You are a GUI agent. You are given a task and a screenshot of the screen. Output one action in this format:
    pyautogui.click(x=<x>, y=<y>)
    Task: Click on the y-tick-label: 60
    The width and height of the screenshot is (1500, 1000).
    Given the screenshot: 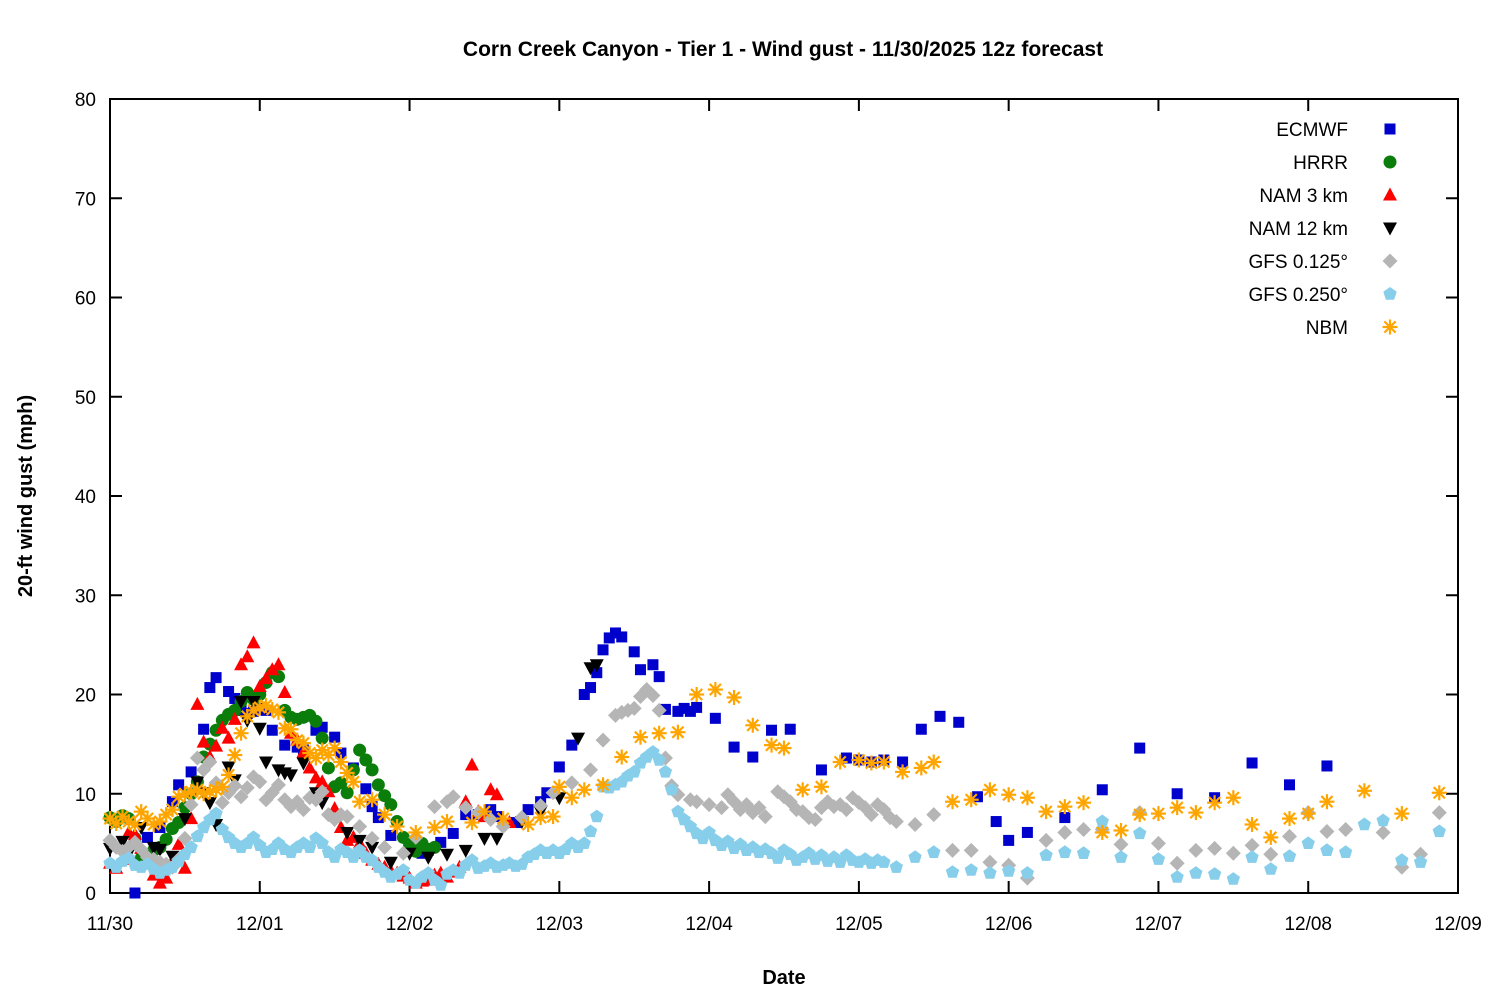 What is the action you would take?
    pyautogui.click(x=85, y=299)
    